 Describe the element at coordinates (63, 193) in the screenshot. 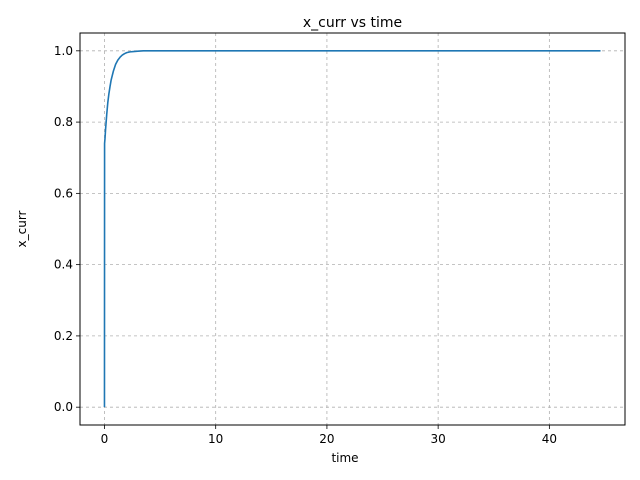

I see `y-tick-label: 0.6` at that location.